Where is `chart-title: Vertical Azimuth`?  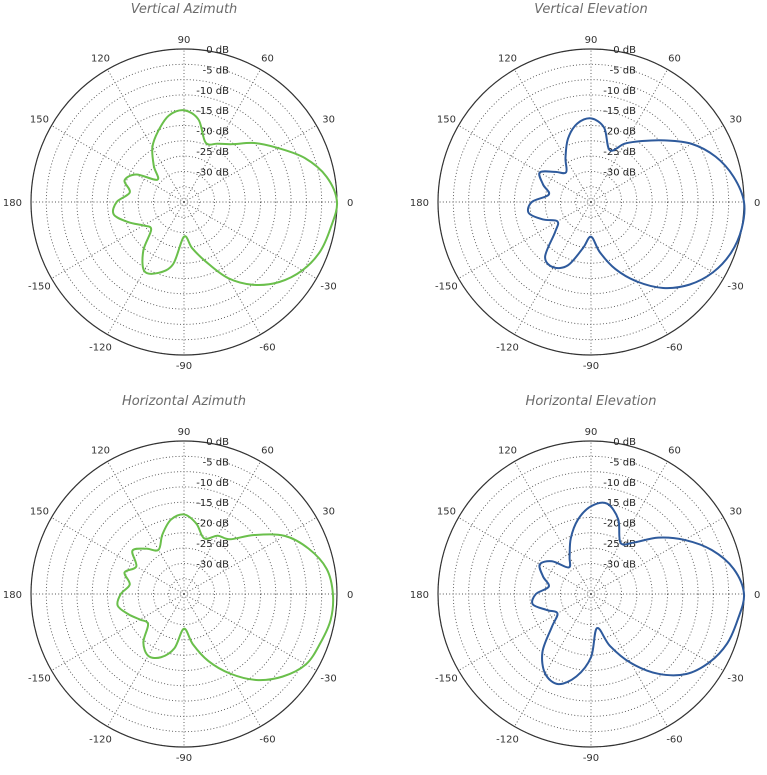
chart-title: Vertical Azimuth is located at coordinates (184, 9).